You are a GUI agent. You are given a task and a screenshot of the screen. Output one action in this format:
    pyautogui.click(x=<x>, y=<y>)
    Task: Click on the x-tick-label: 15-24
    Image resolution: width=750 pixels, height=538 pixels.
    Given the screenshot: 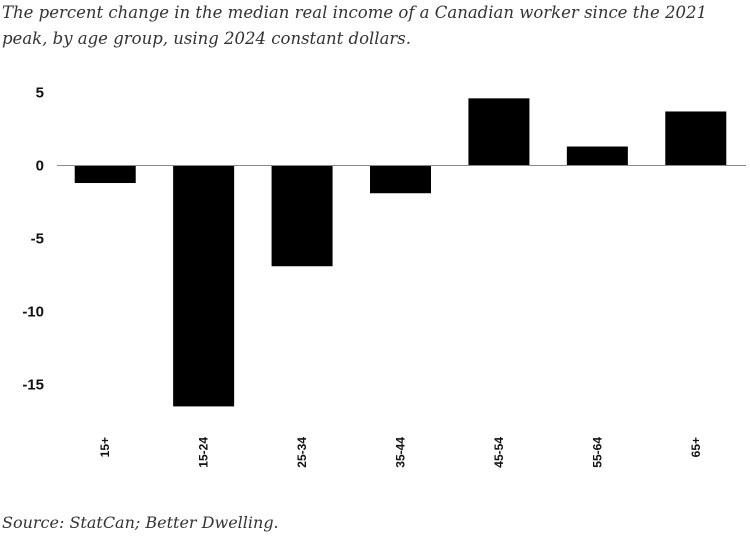 What is the action you would take?
    pyautogui.click(x=204, y=452)
    